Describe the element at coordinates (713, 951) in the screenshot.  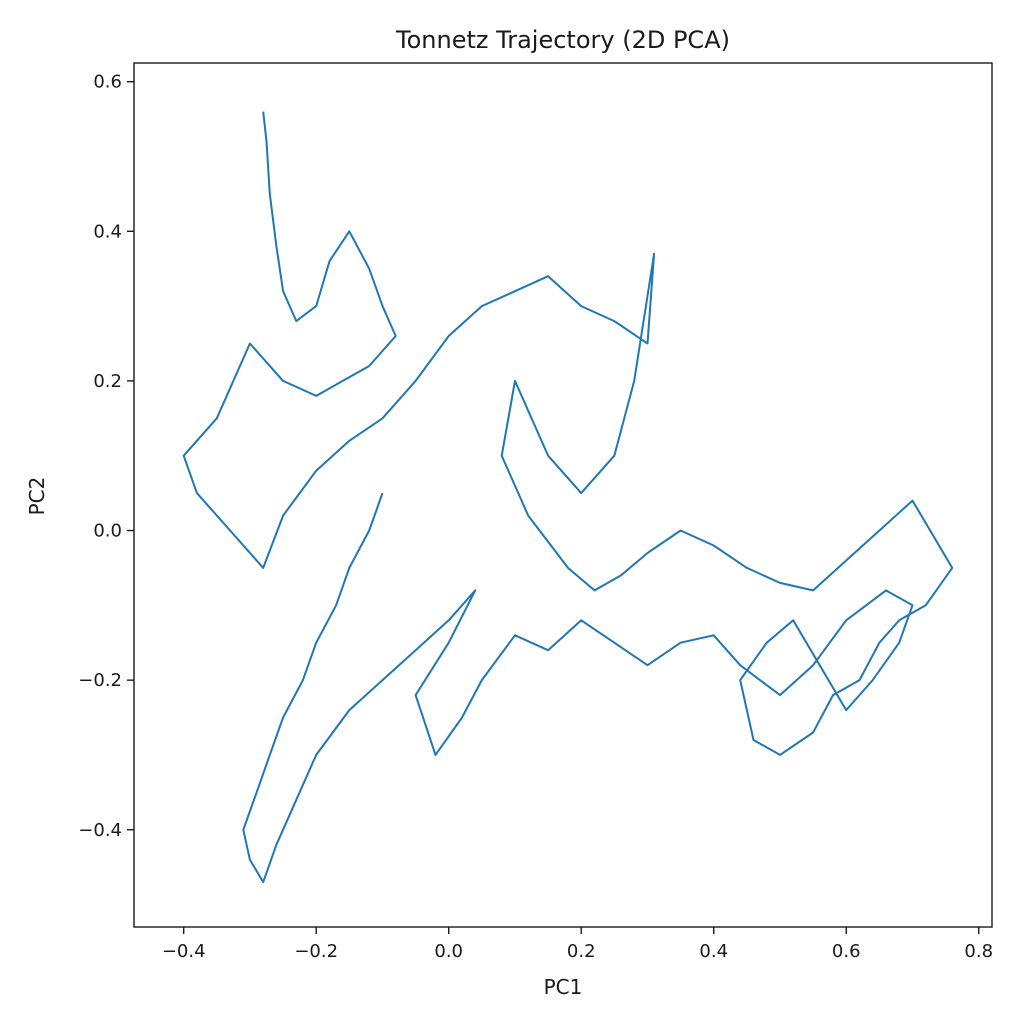
I see `x-tick-label: 0.4` at that location.